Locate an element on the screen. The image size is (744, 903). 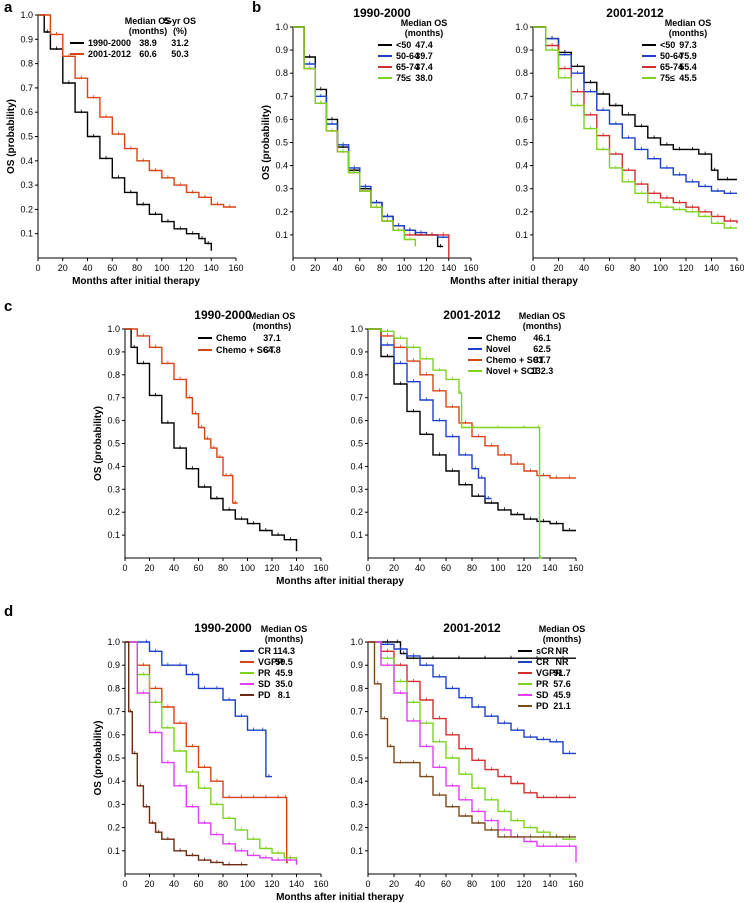
legend-entry-value: 46.1 is located at coordinates (542, 338).